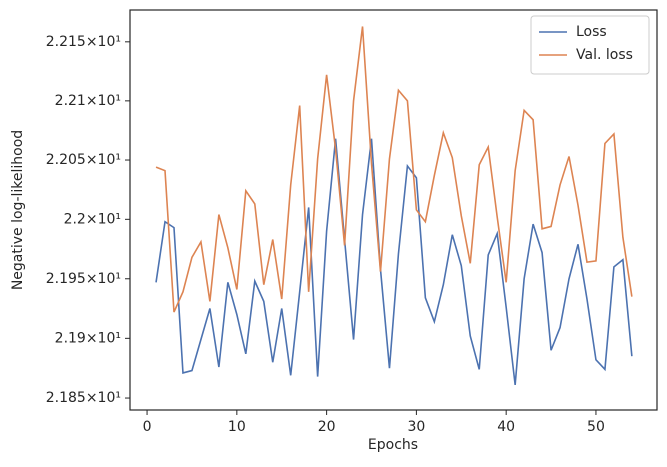 This screenshot has height=467, width=667. What do you see at coordinates (92, 219) in the screenshot?
I see `y-tick-label: 2.2×10¹` at bounding box center [92, 219].